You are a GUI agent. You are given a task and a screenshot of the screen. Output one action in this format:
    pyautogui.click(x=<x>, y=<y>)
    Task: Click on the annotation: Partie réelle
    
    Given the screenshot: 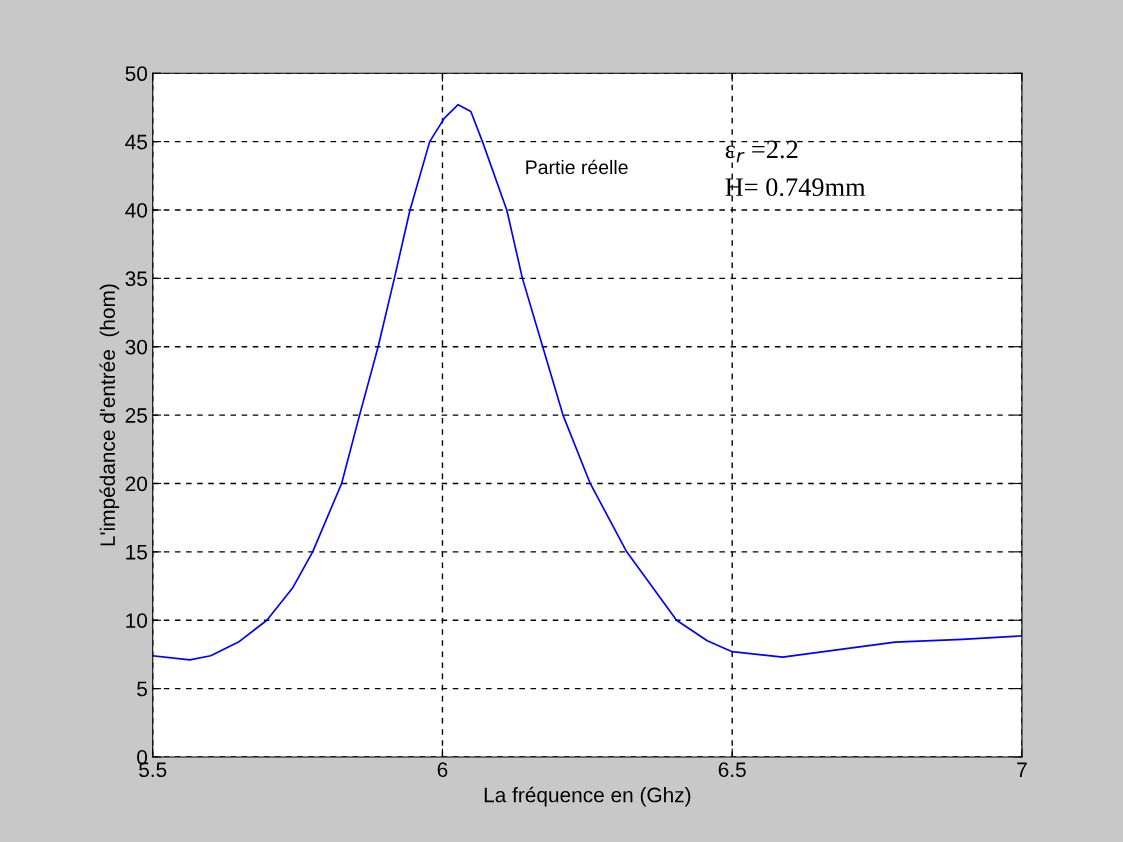 What is the action you would take?
    pyautogui.click(x=577, y=167)
    